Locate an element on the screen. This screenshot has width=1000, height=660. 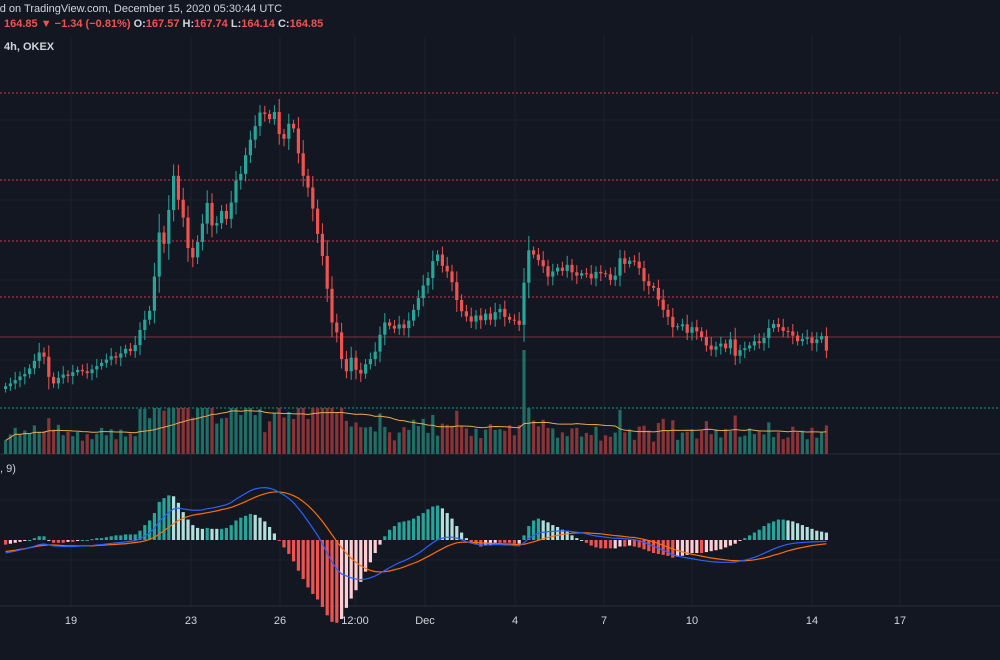
volume-bars is located at coordinates (416, 402).